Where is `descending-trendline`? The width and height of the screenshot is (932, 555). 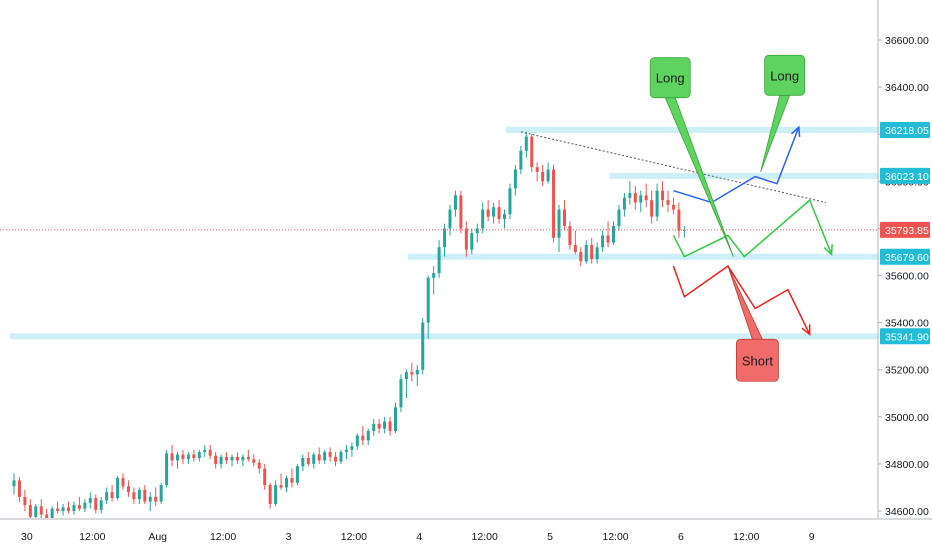
descending-trendline is located at coordinates (673, 167).